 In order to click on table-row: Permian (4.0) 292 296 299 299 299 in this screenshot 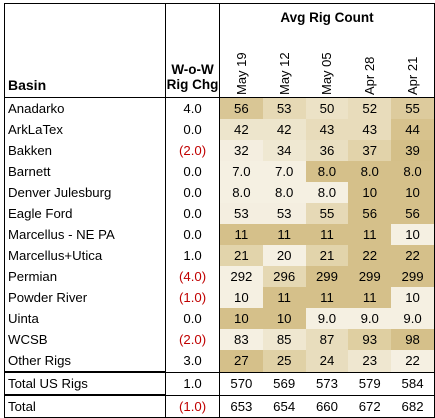, I will do `click(219, 276)`.